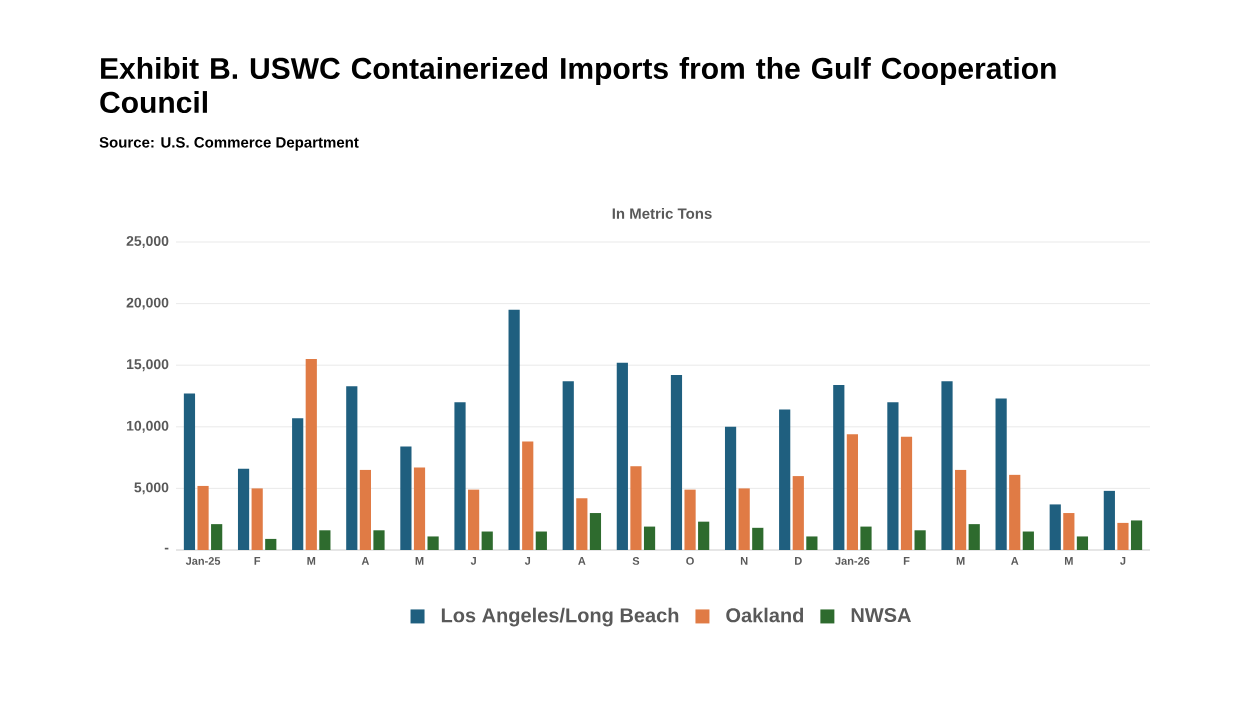 The height and width of the screenshot is (702, 1248). What do you see at coordinates (881, 615) in the screenshot?
I see `legend-label: NWSA` at bounding box center [881, 615].